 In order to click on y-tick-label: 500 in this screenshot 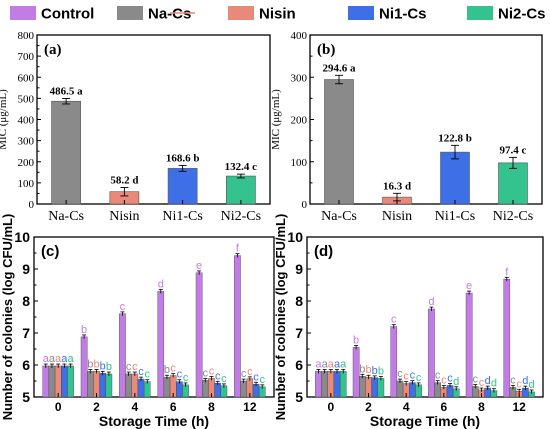, I will do `click(26, 99)`.